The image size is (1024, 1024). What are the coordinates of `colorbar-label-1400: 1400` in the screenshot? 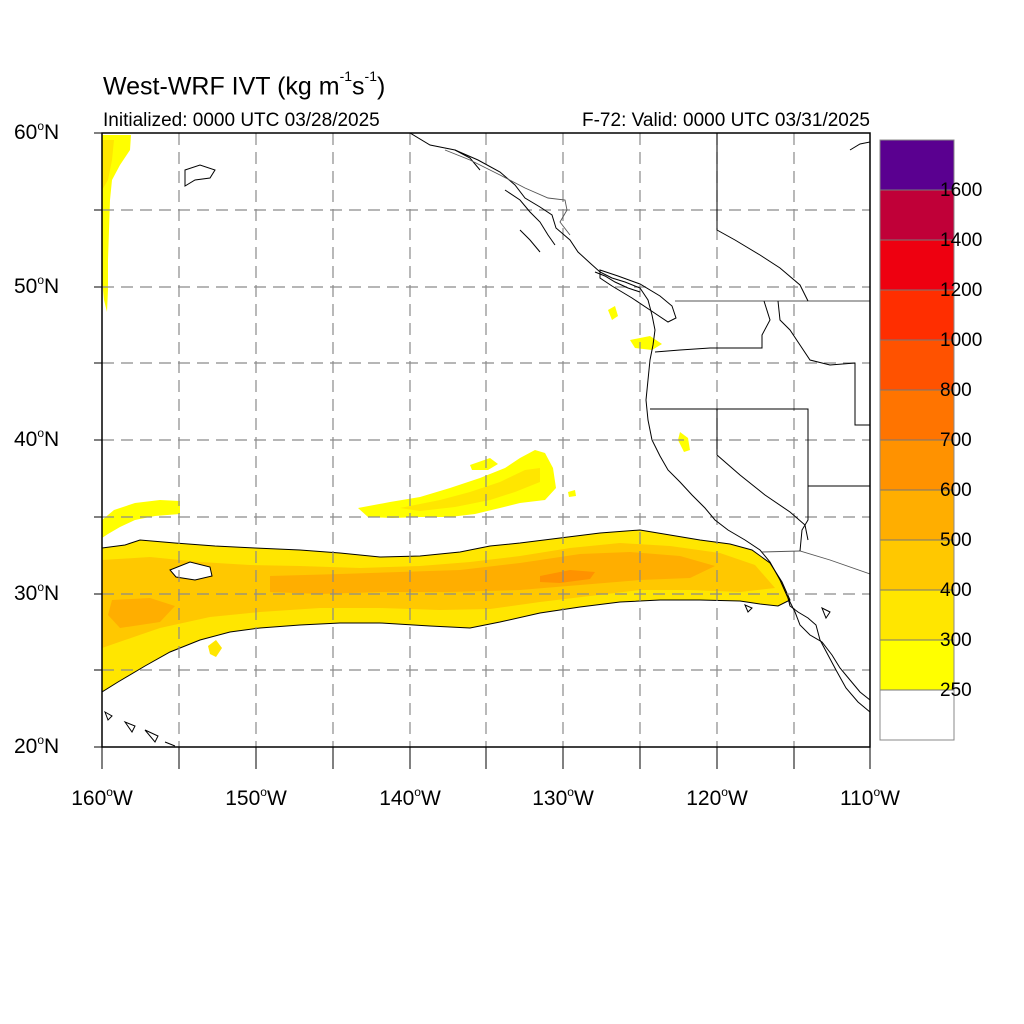 It's located at (961, 240).